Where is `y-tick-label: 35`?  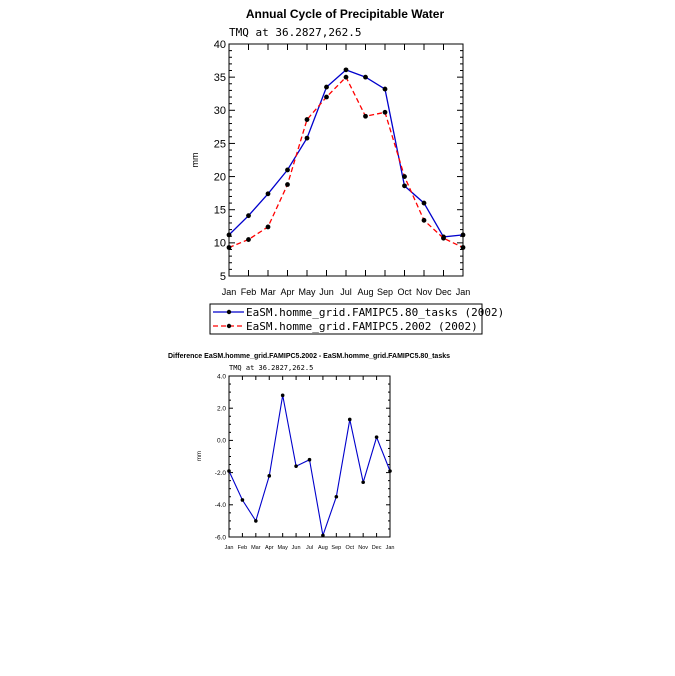
y-tick-label: 35 is located at coordinates (220, 78).